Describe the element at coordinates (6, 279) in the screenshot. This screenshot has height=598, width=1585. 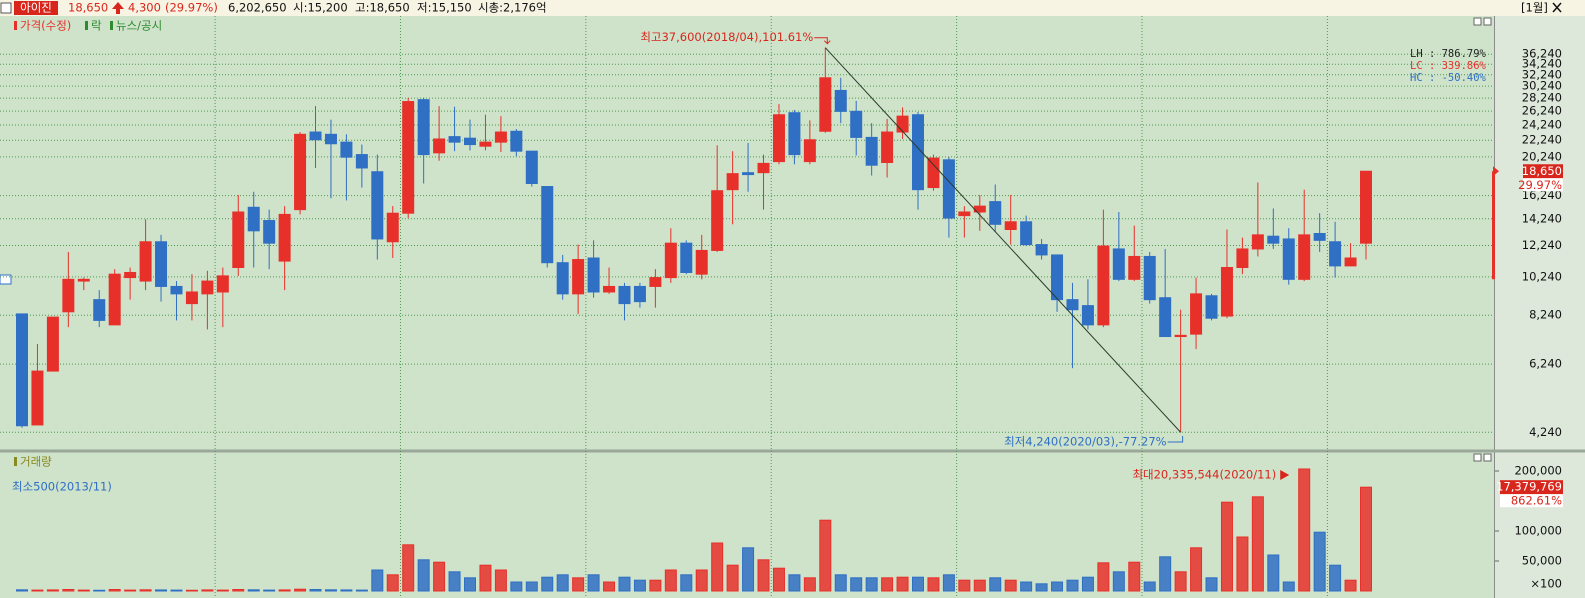
I see `scroll-marker` at that location.